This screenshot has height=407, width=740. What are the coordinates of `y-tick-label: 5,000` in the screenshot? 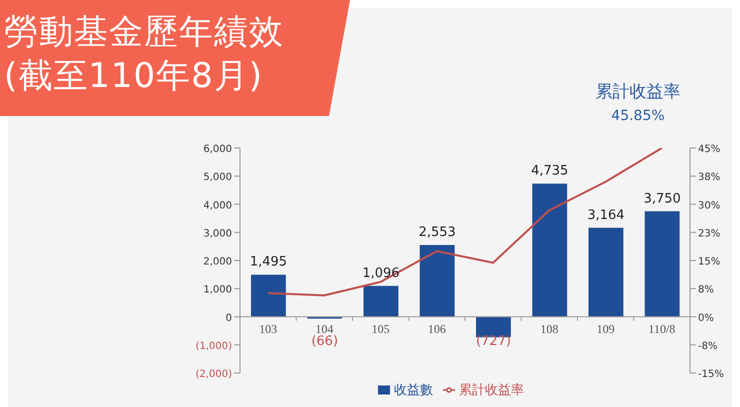 It's located at (217, 178).